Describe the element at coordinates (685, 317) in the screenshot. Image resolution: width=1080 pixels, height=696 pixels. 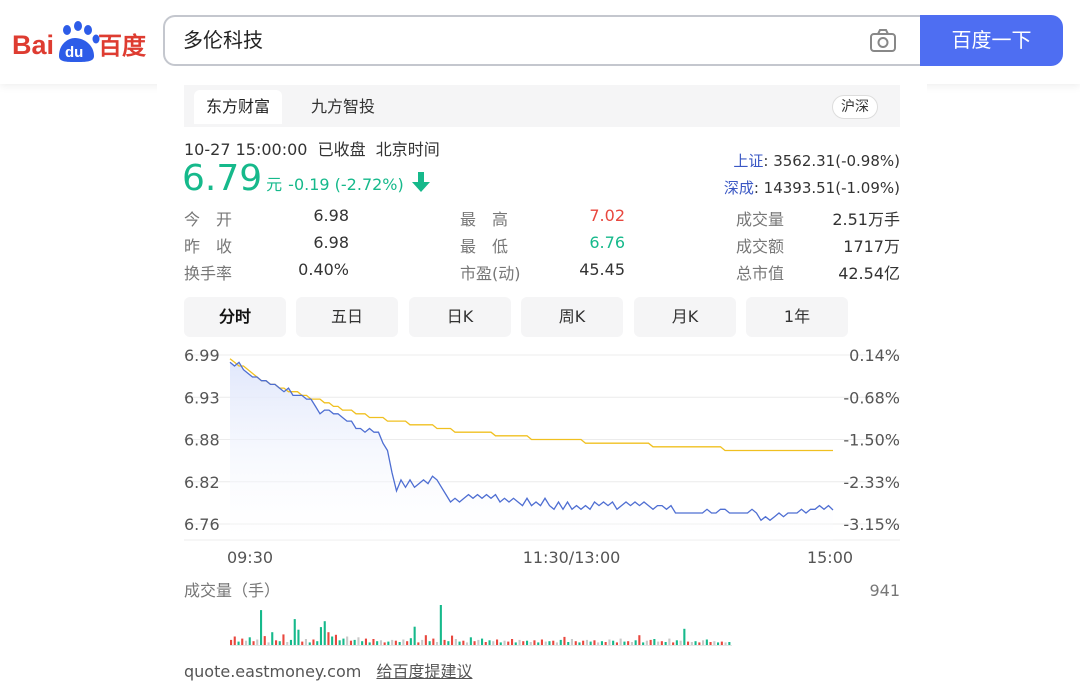
I see `tab-monthly-k: 月K` at that location.